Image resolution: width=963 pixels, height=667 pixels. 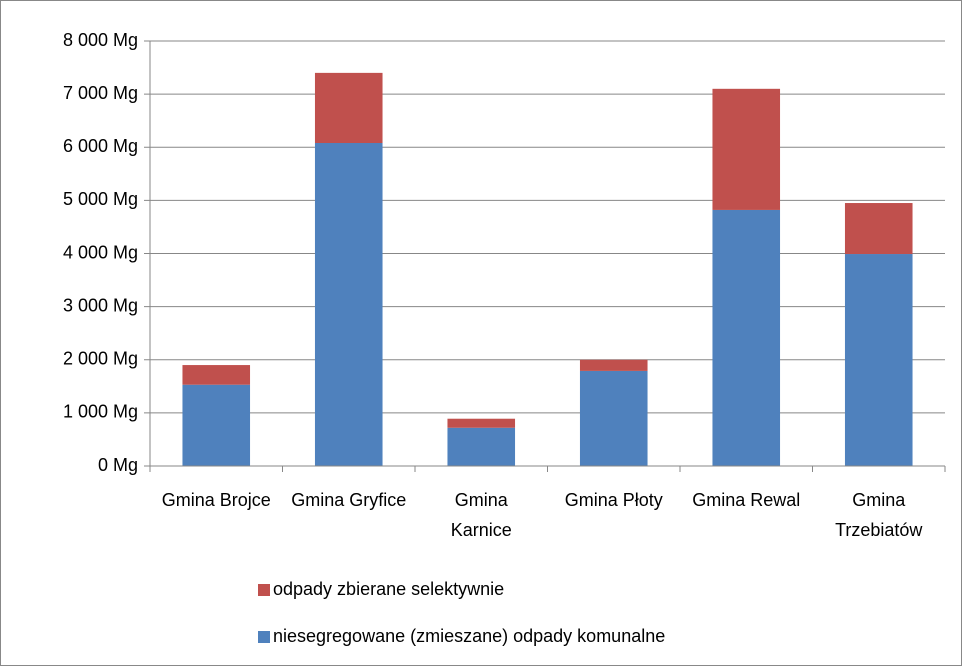 What do you see at coordinates (100, 252) in the screenshot?
I see `y-tick-label: 4 000 Mg` at bounding box center [100, 252].